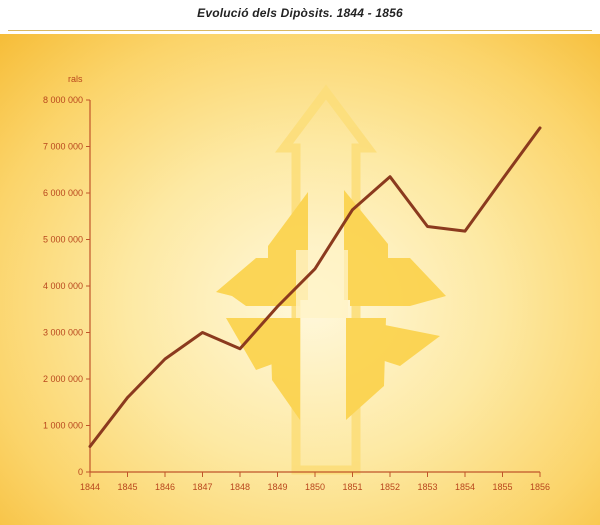  What do you see at coordinates (300, 30) in the screenshot?
I see `title-rule` at bounding box center [300, 30].